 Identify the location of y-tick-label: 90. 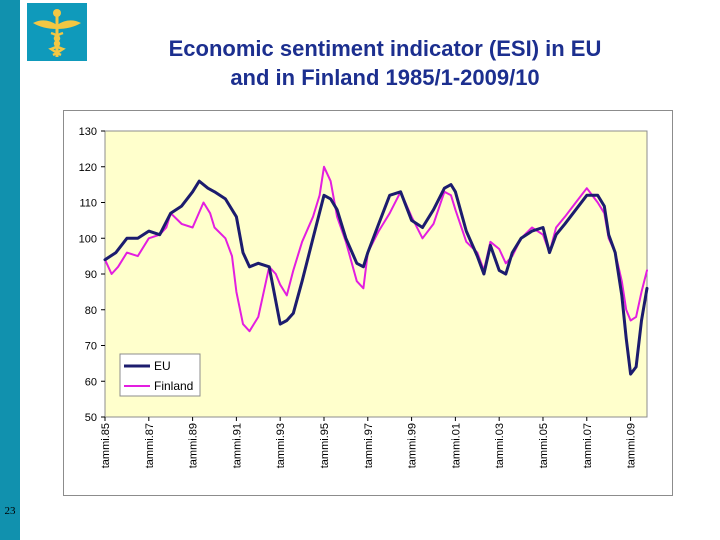
(91, 275).